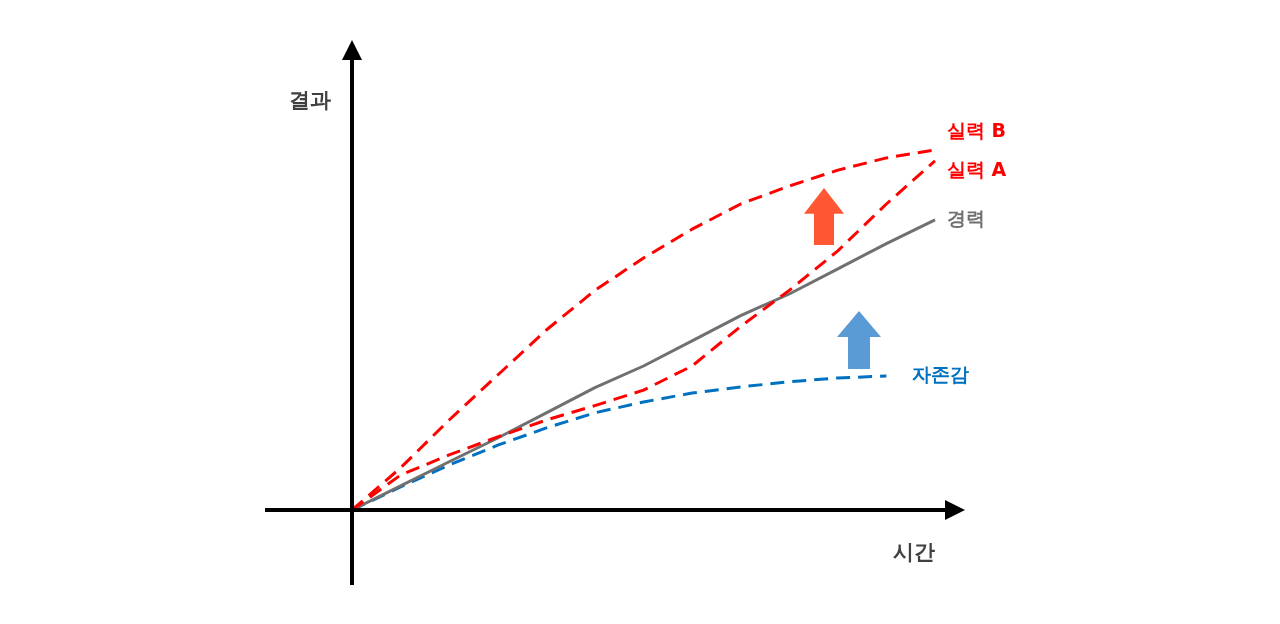 This screenshot has width=1280, height=624. I want to click on x-axis-title: 시간, so click(914, 552).